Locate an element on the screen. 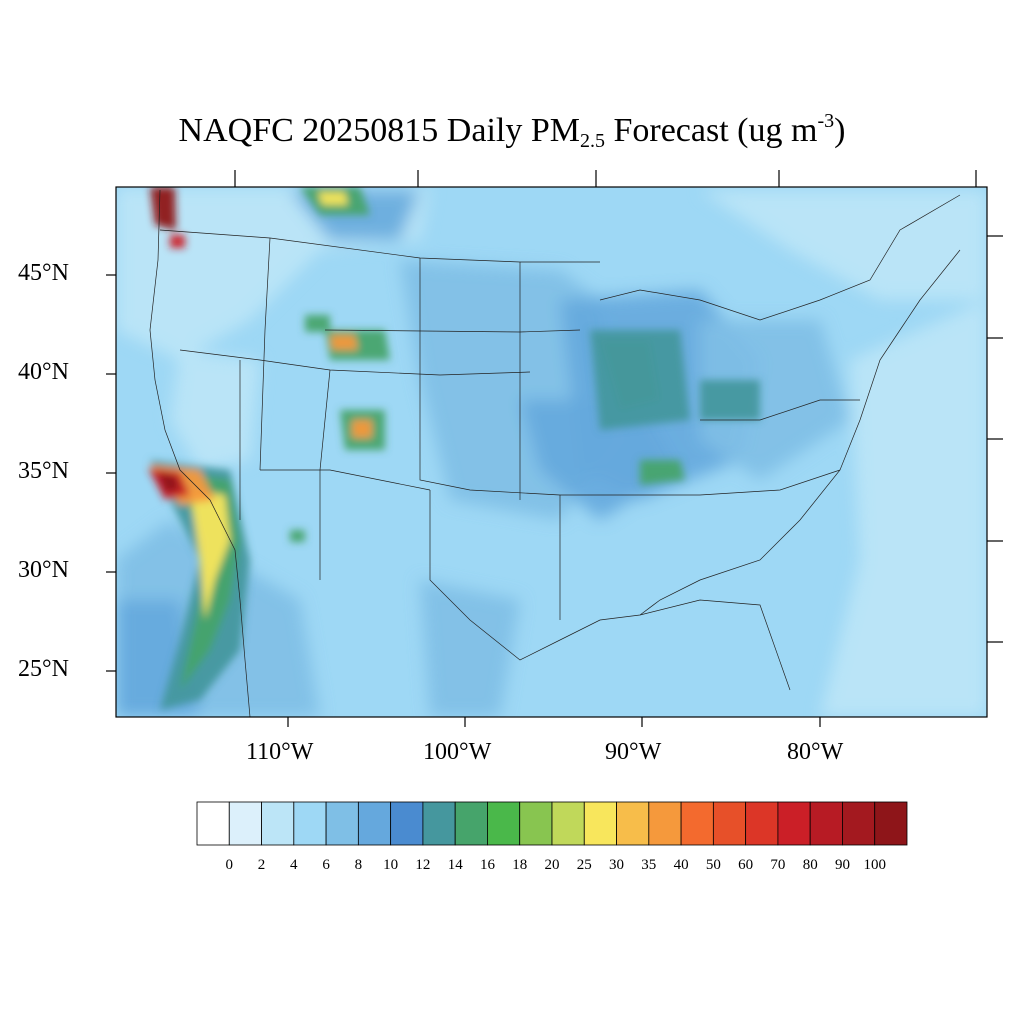  title-end: ) is located at coordinates (840, 130).